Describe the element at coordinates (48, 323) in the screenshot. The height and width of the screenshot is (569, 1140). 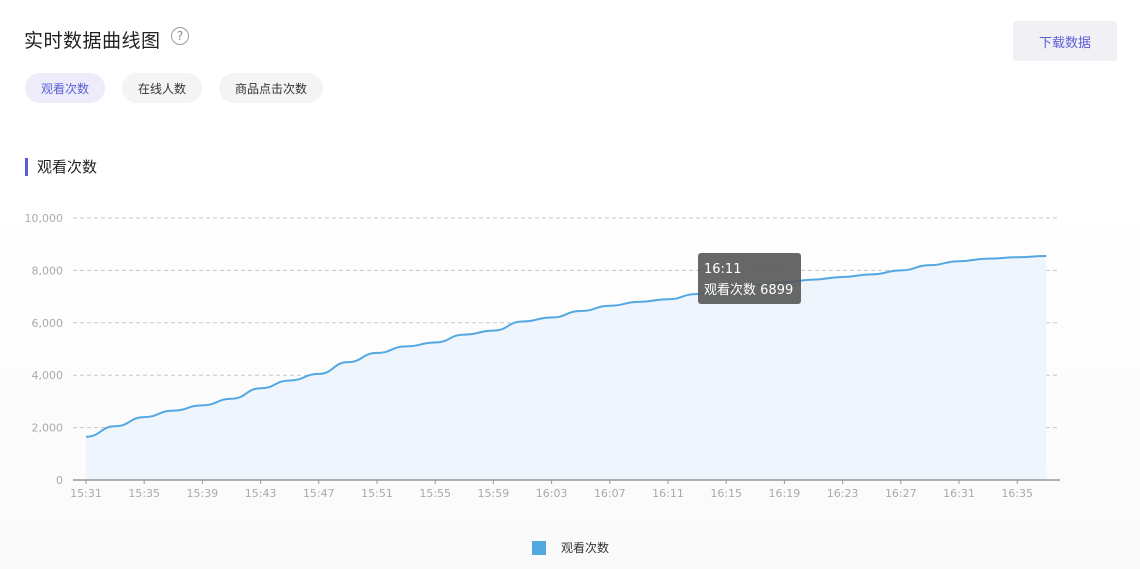
I see `y-tick-label: 6,000` at that location.